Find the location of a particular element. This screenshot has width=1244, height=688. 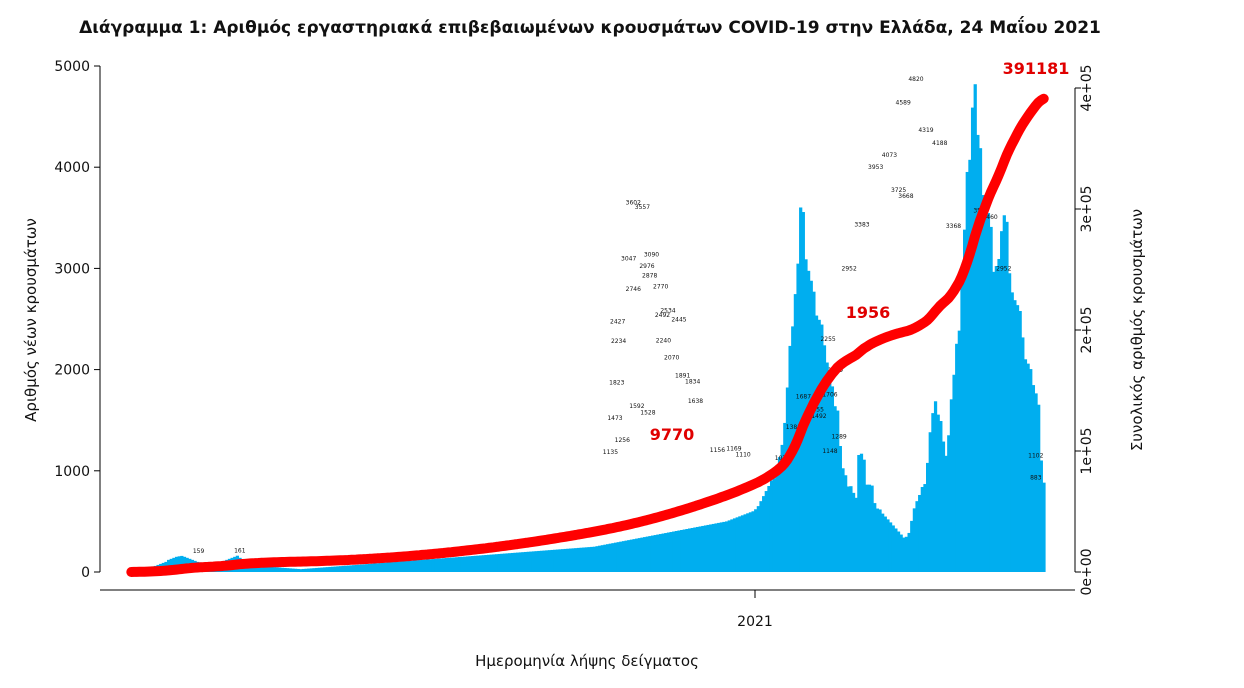

cumulative-label: 1956 is located at coordinates (868, 312).